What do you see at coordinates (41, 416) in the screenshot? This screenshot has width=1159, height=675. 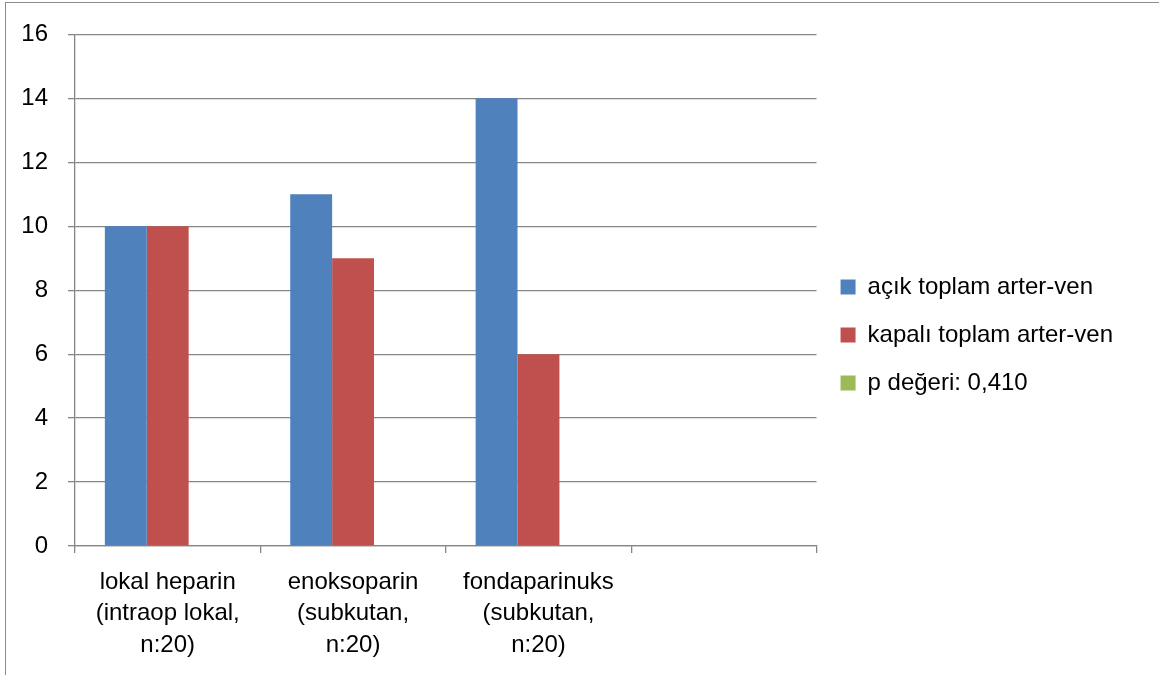 I see `y-tick-label: 4` at bounding box center [41, 416].